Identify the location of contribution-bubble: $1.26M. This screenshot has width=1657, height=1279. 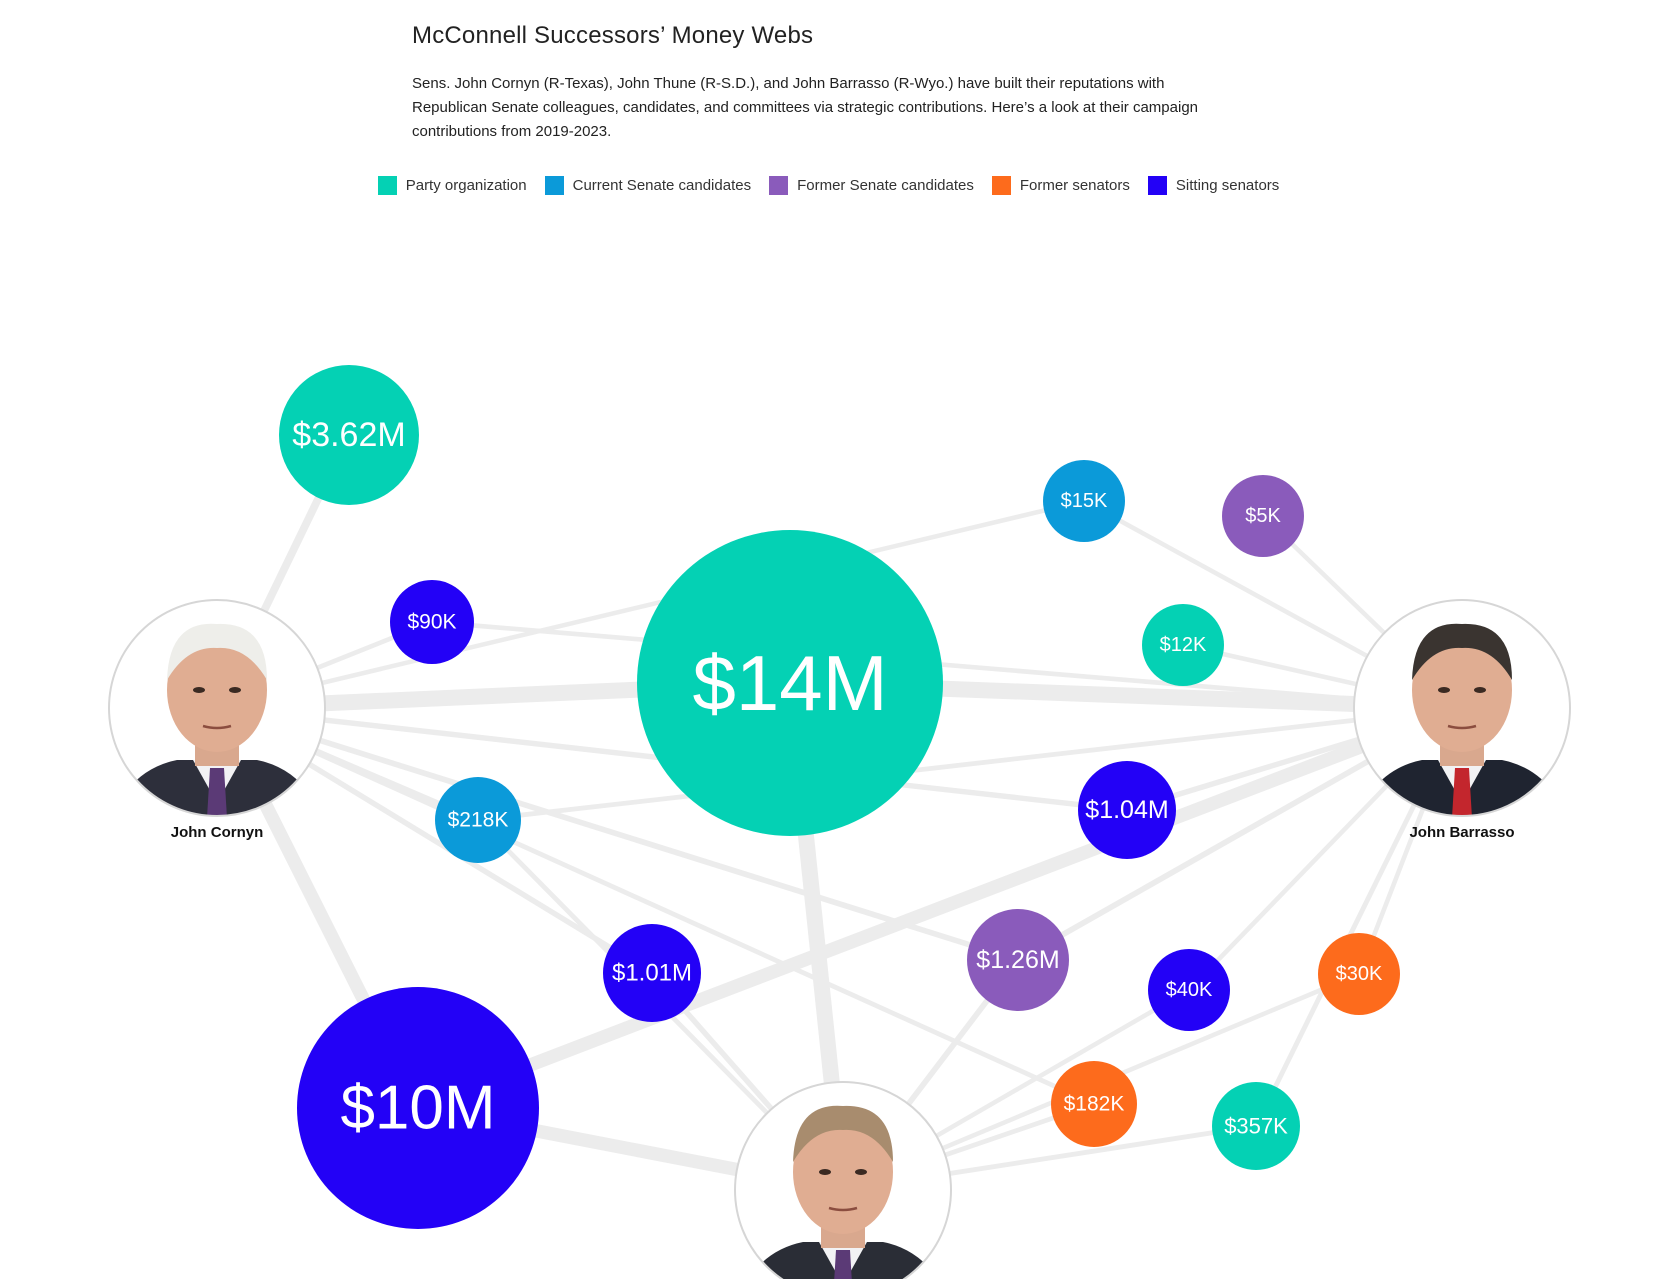
(1018, 960).